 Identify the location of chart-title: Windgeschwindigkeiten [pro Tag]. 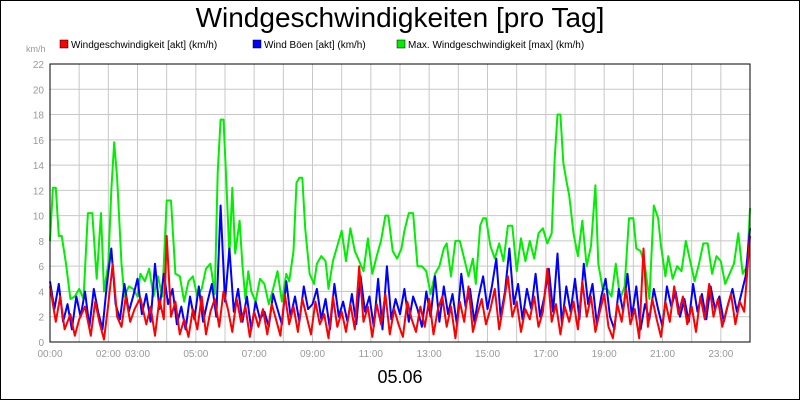
(400, 17).